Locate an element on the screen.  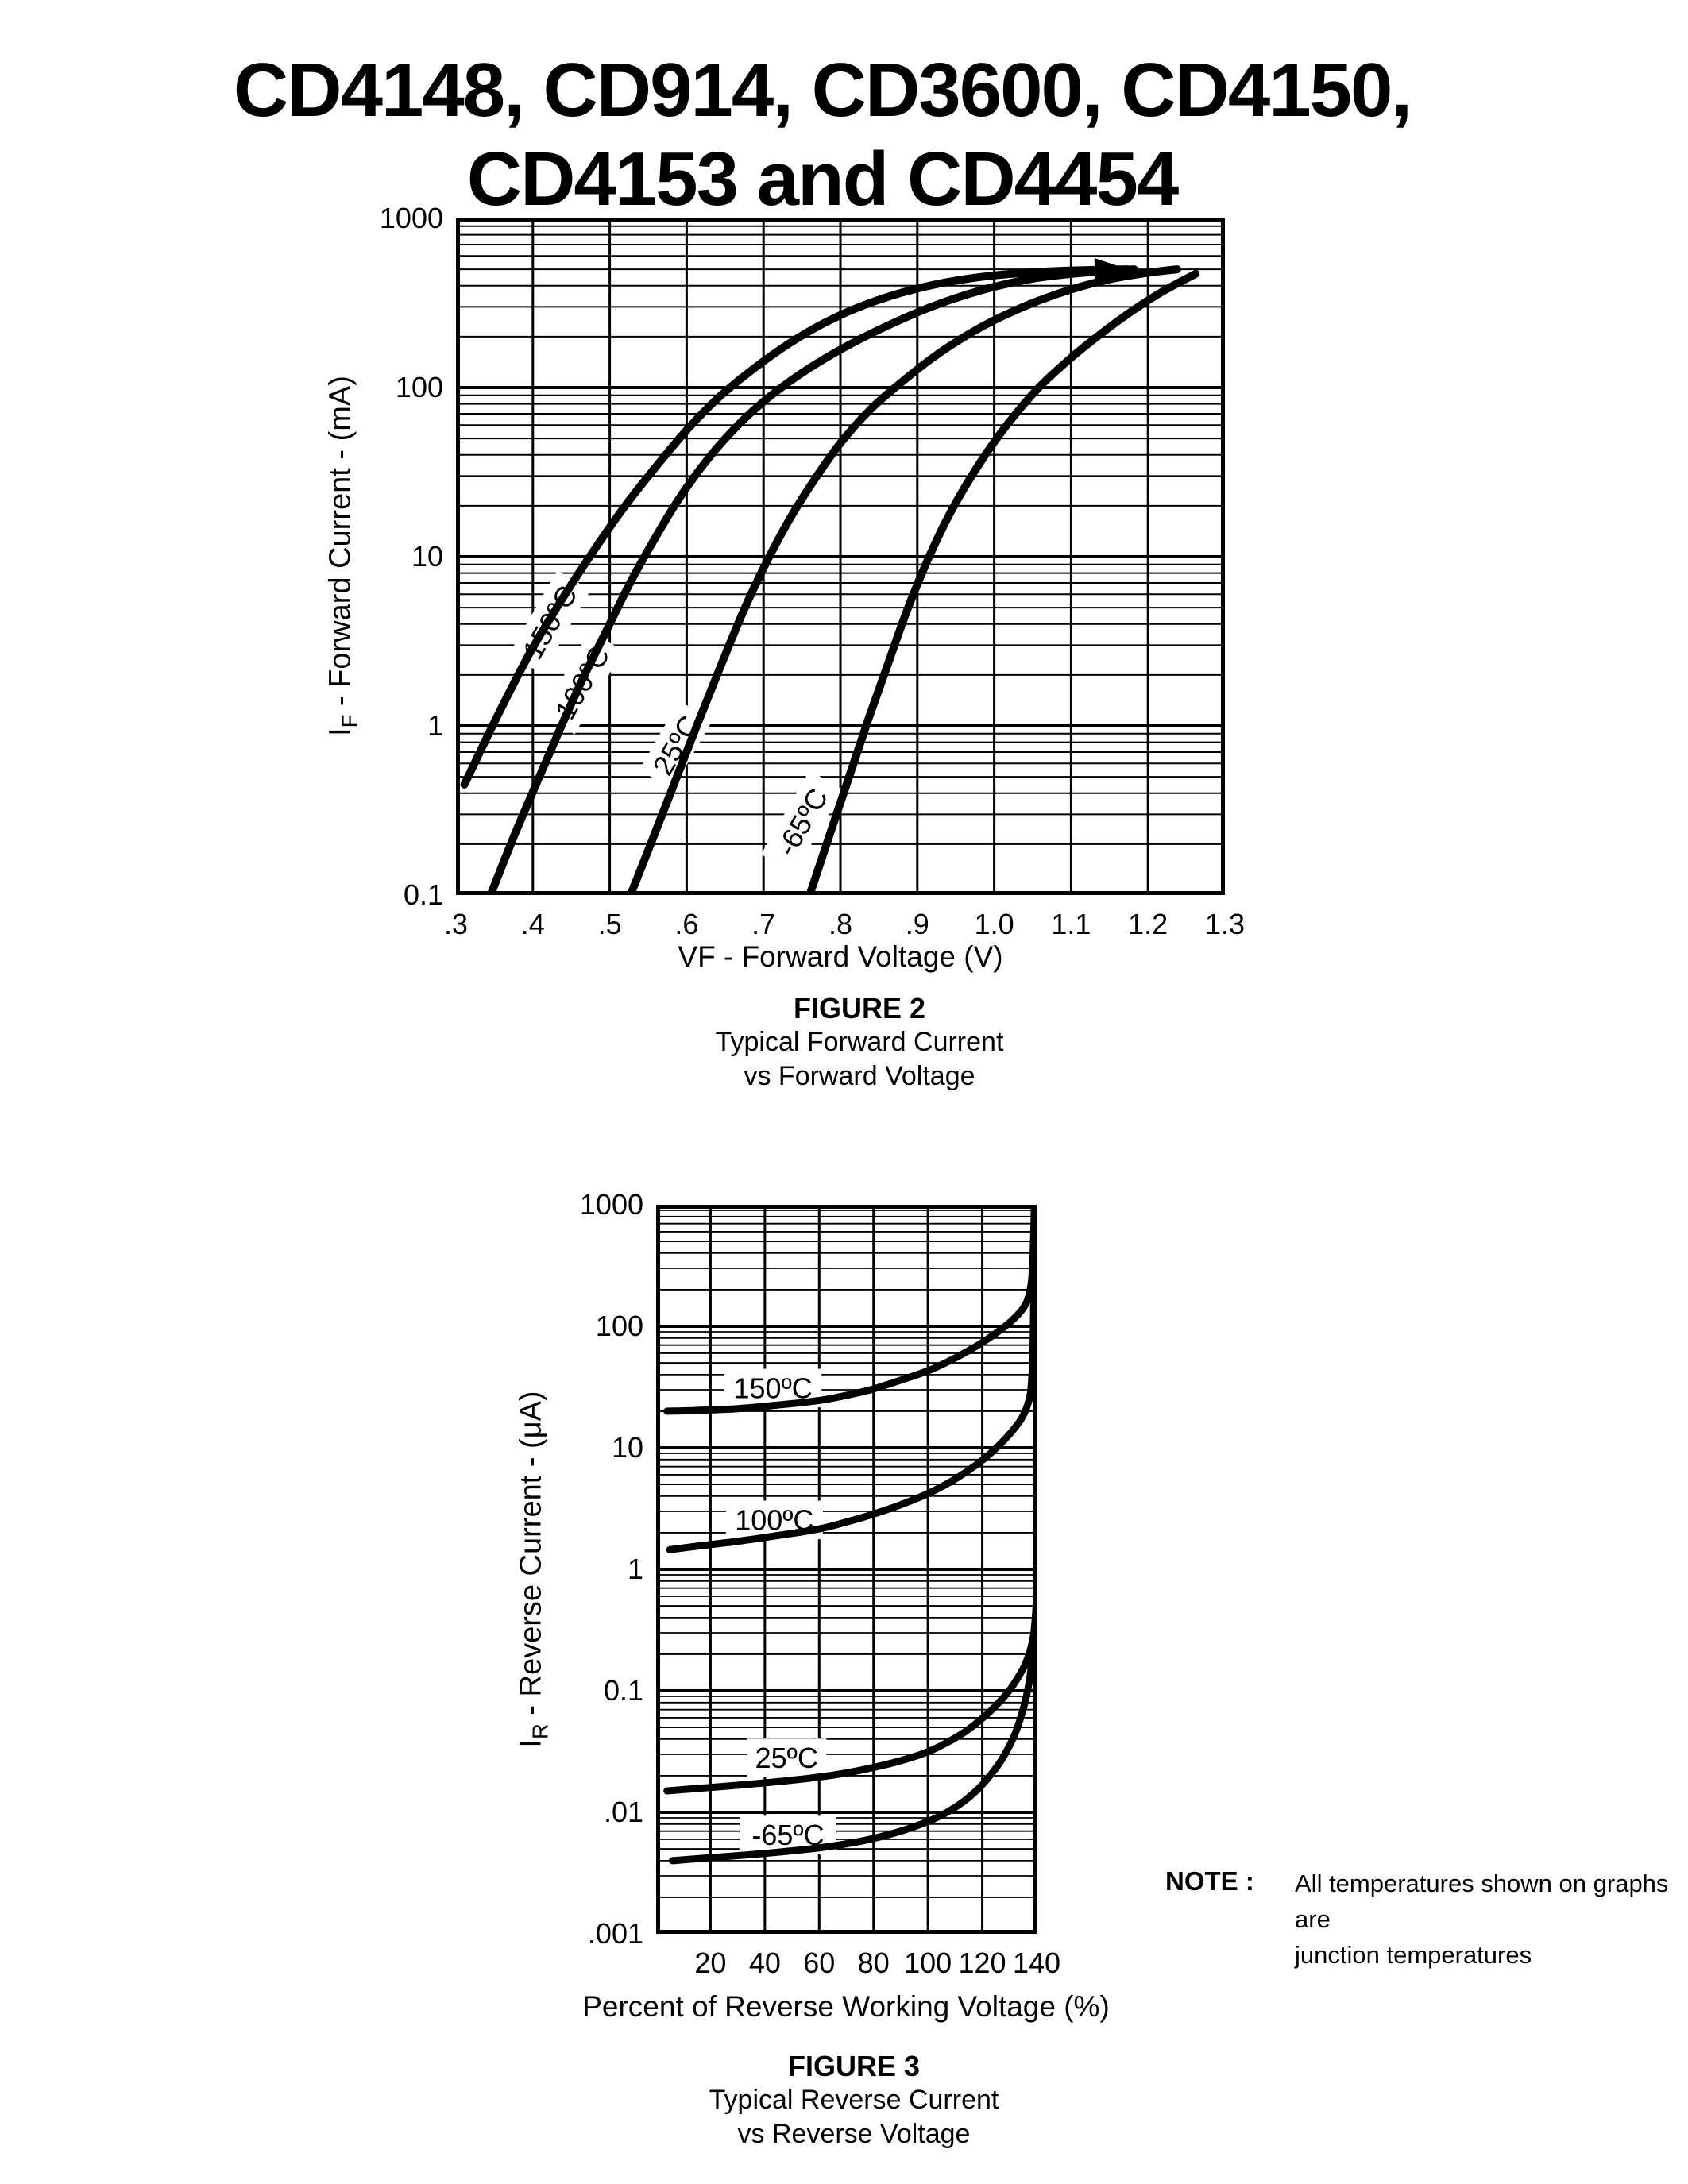
x-tick-label: 120 is located at coordinates (982, 1963).